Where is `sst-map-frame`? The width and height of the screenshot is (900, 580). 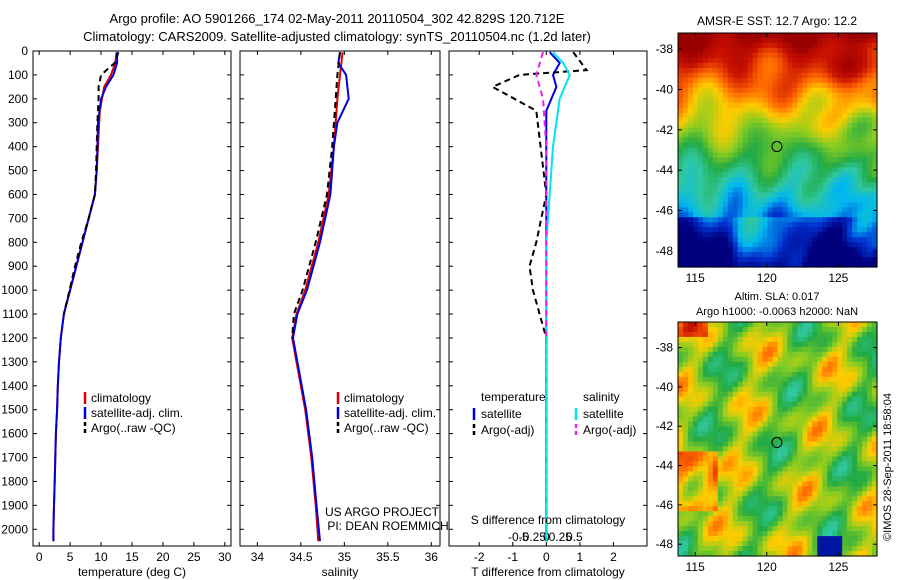
sst-map-frame is located at coordinates (777, 150).